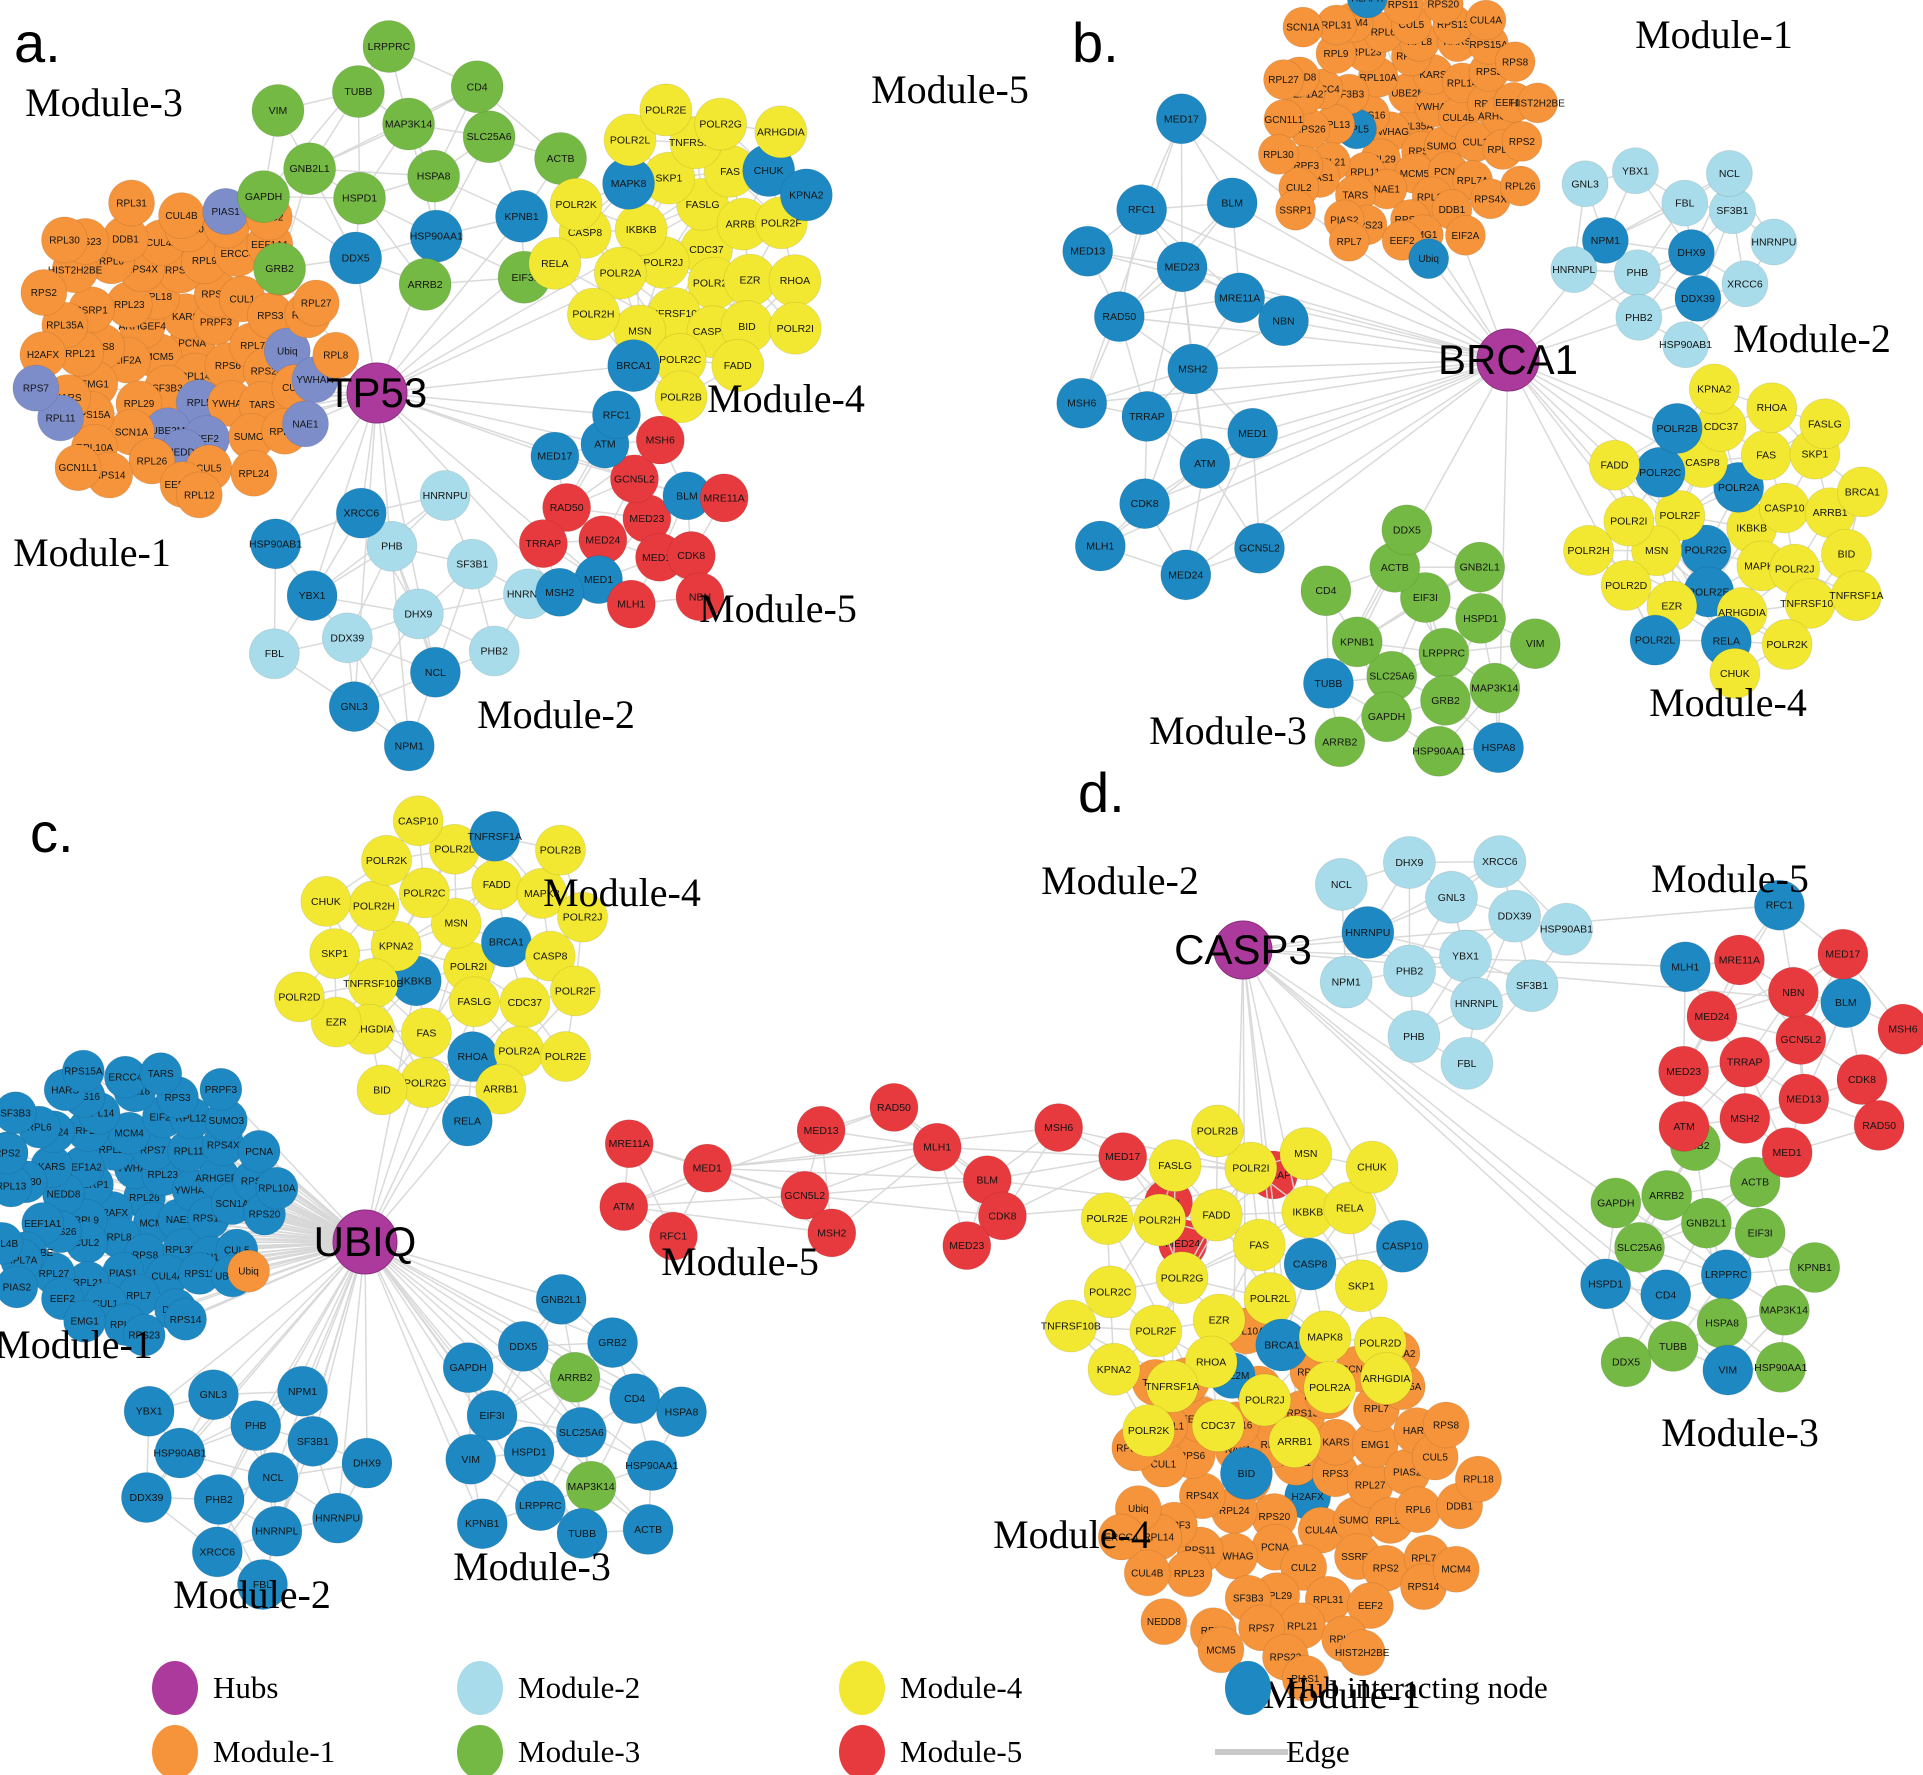 Image resolution: width=1923 pixels, height=1775 pixels. What do you see at coordinates (104, 102) in the screenshot?
I see `module-label-a-module-3: Module-3` at bounding box center [104, 102].